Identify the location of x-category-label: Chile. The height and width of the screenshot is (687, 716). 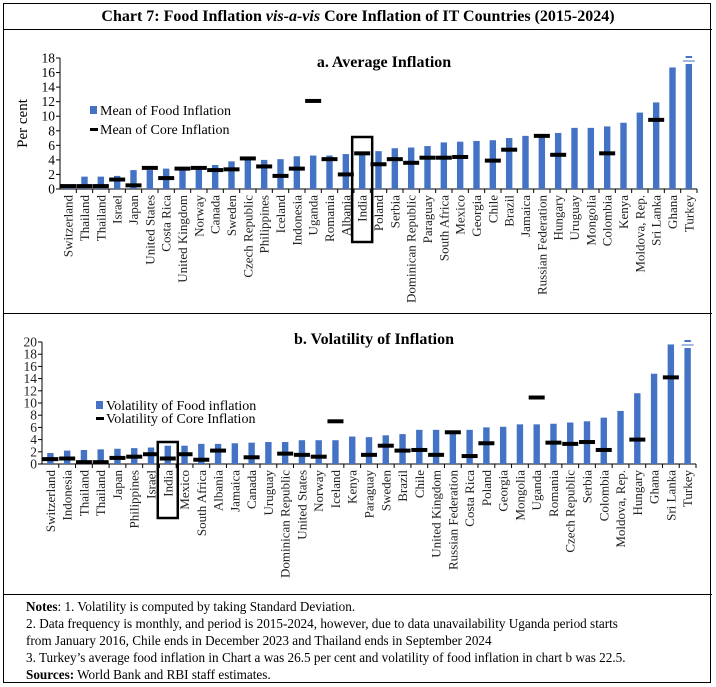
(492, 209).